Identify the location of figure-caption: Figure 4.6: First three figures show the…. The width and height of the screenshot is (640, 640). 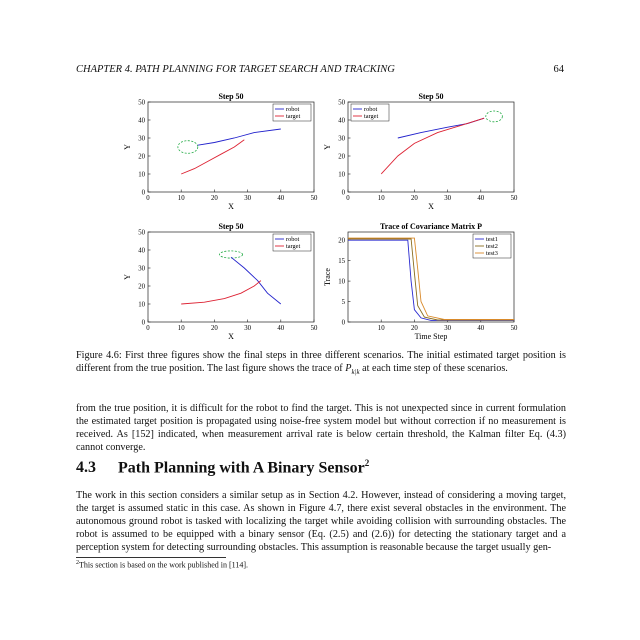
(321, 364).